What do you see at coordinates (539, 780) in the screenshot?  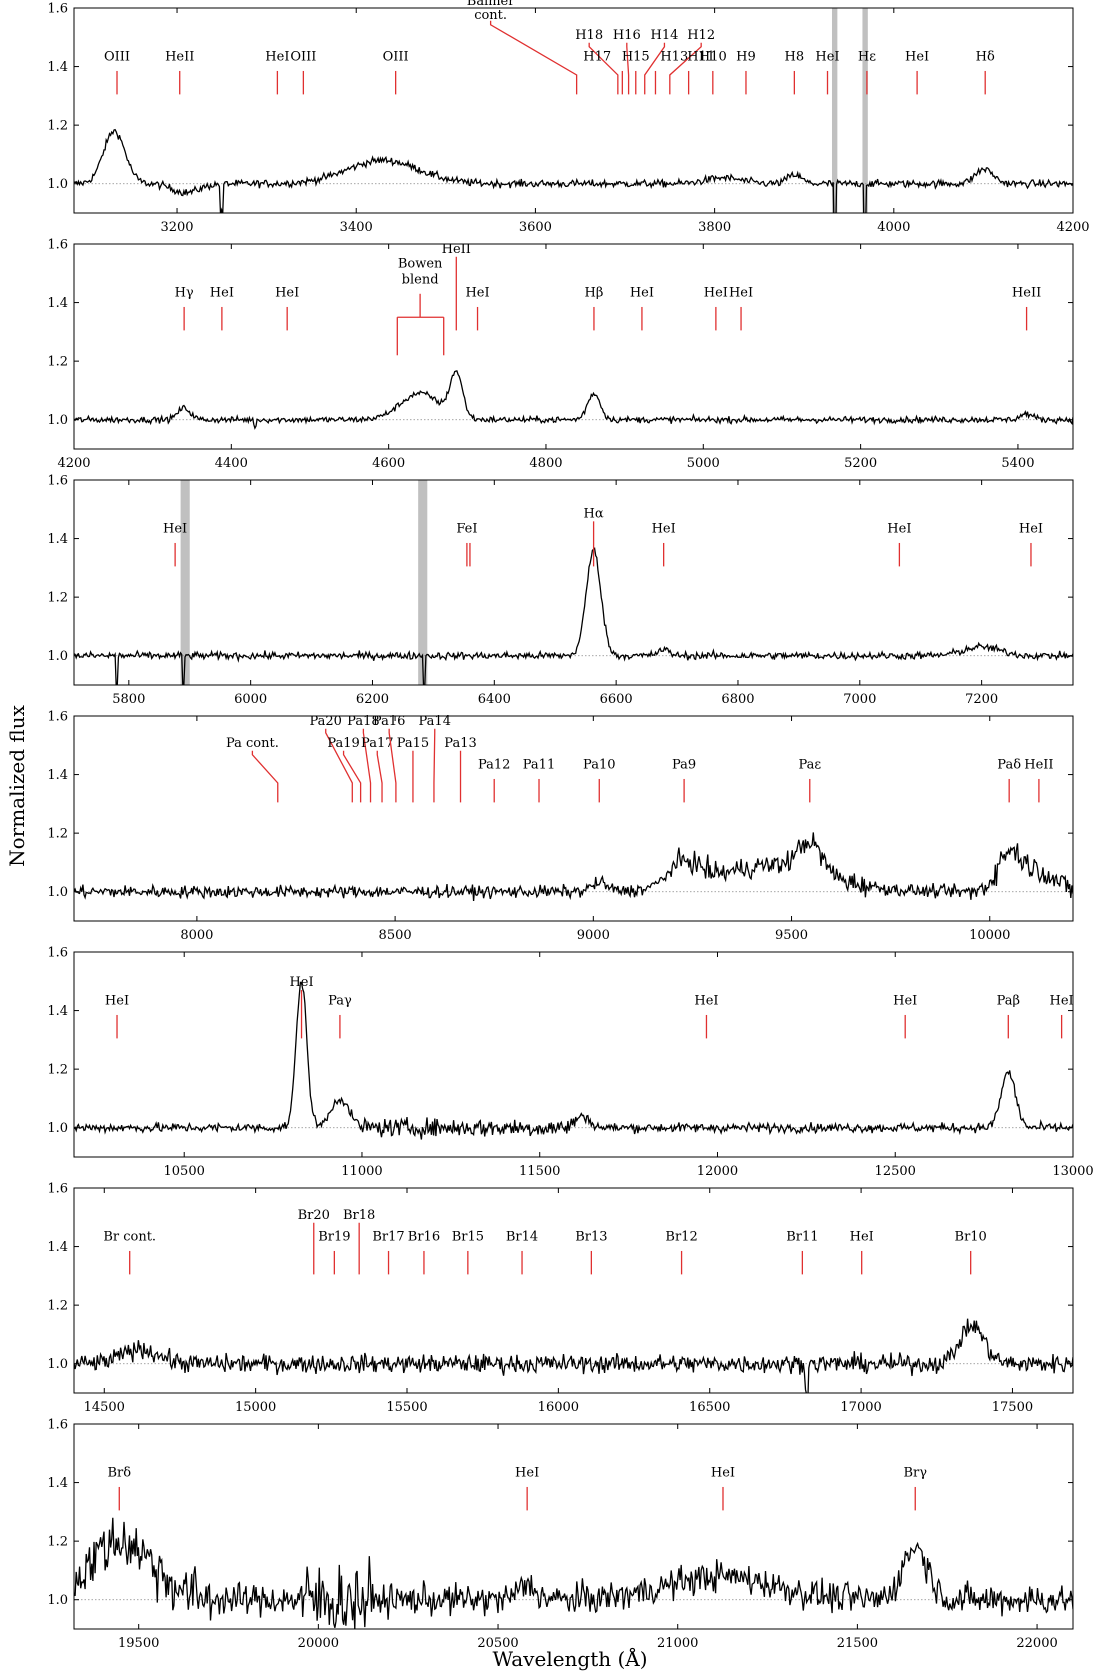 I see `line-marker-11: Pa11` at bounding box center [539, 780].